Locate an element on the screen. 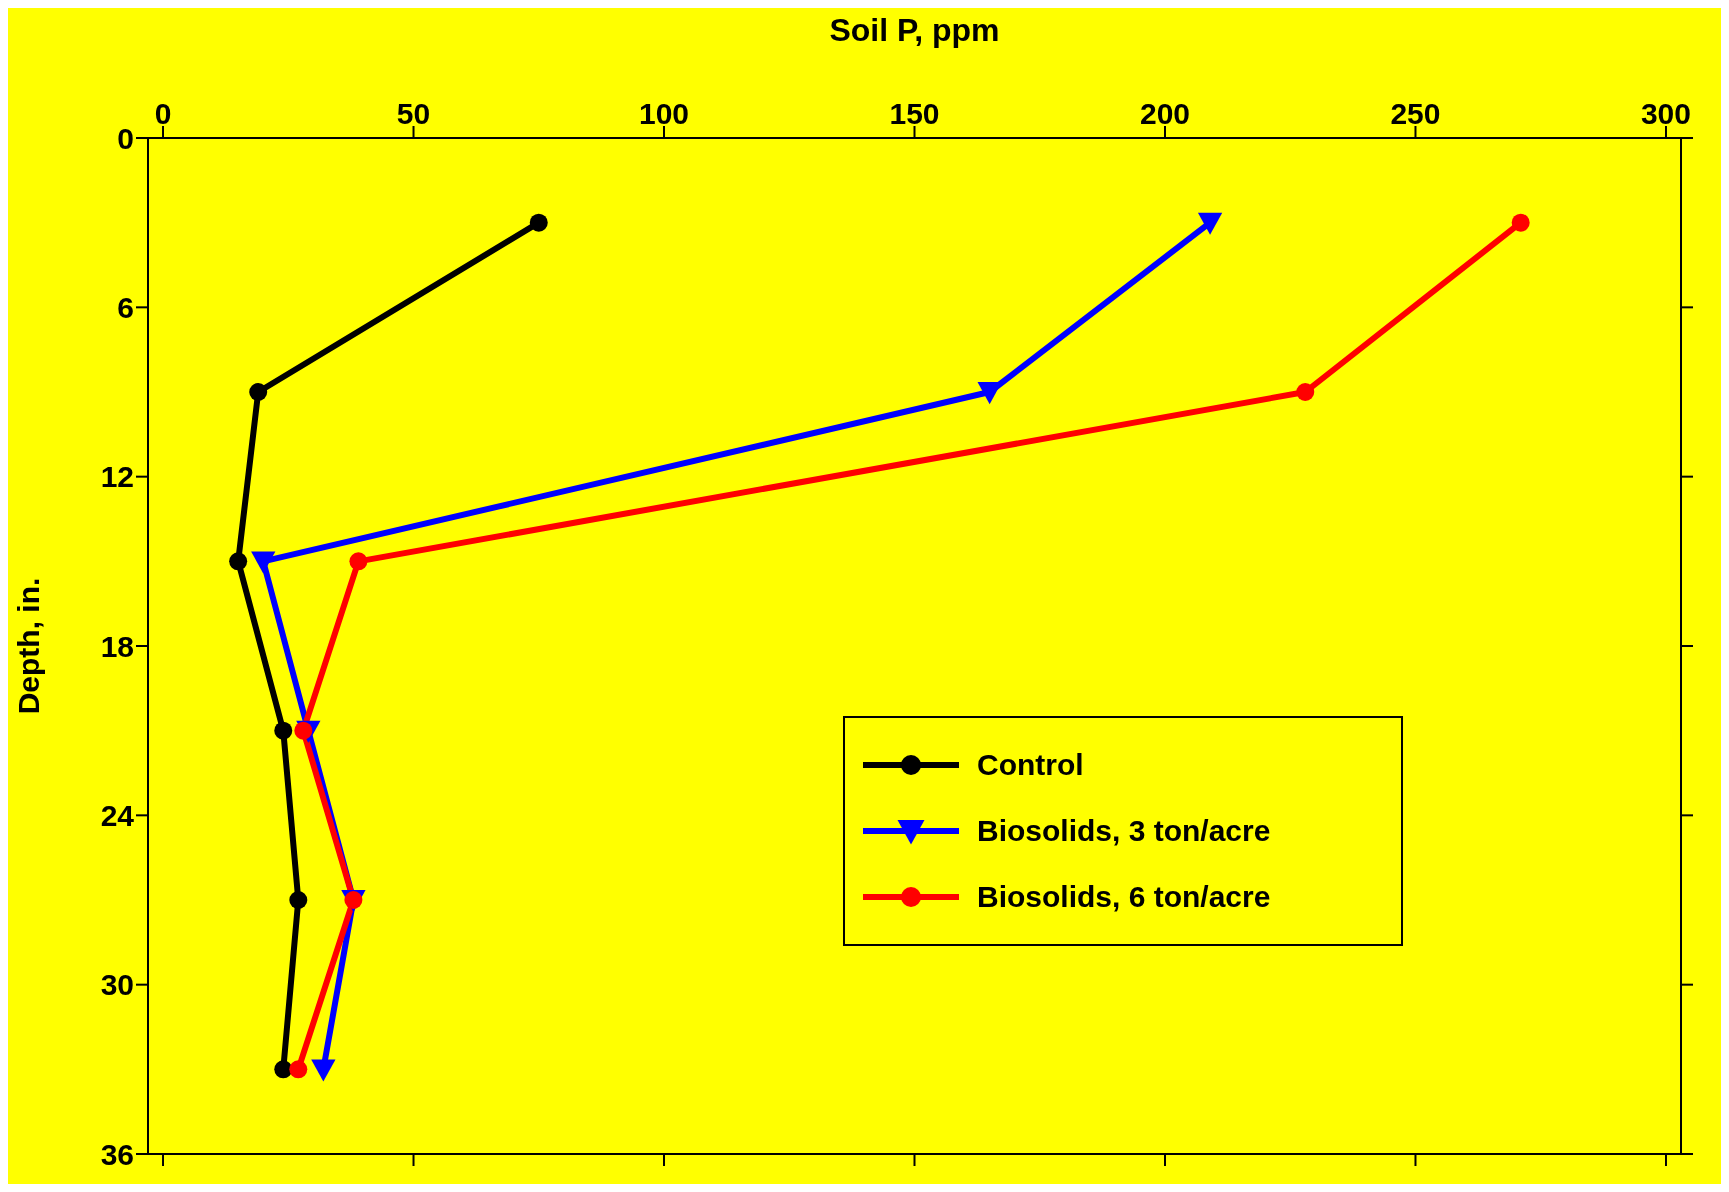  legend-label: Biosolids, 6 ton/acre is located at coordinates (1124, 897).